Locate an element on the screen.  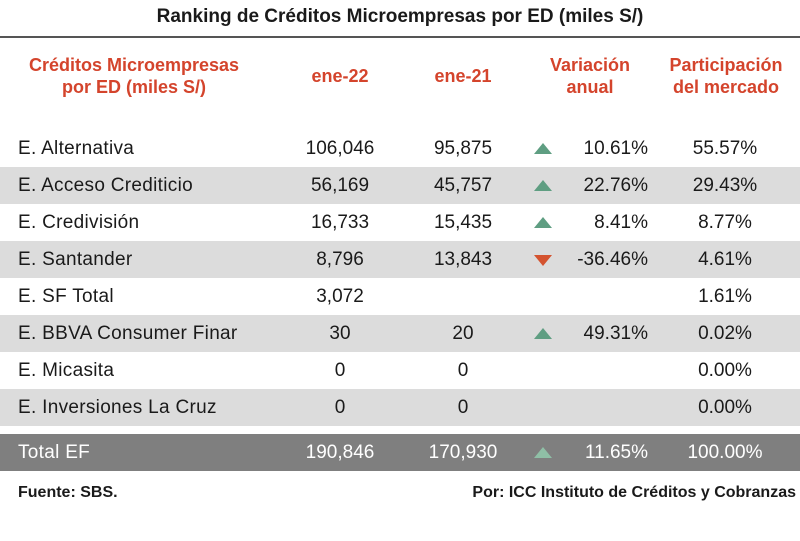
table-row: E. SF Total 3,072 1.61% is located at coordinates (400, 296).